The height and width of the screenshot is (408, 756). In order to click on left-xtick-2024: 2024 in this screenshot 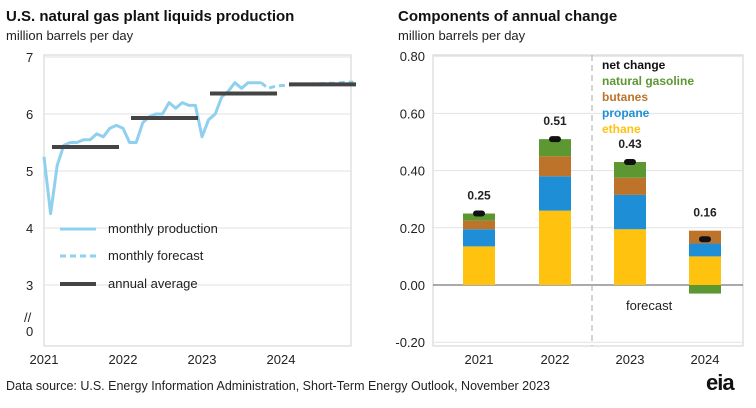, I will do `click(281, 359)`.